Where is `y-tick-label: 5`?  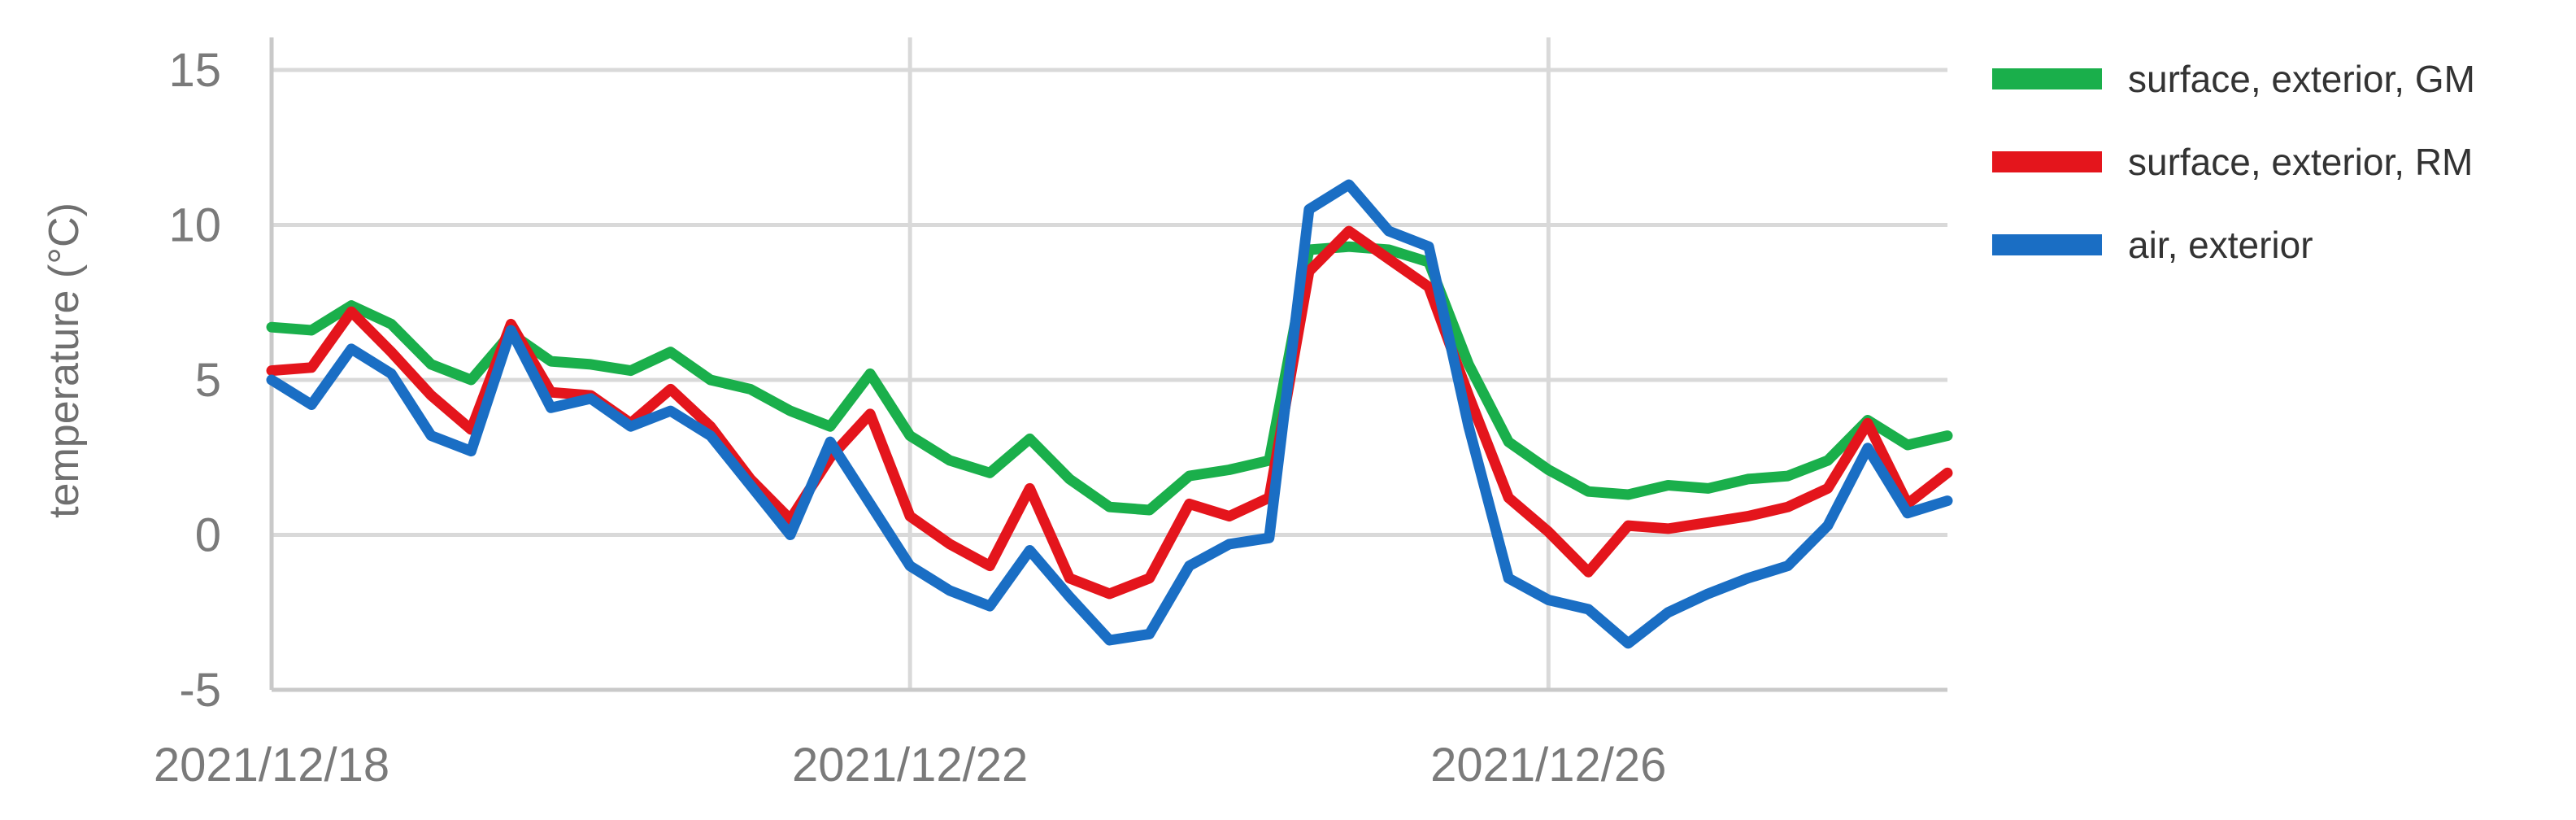 y-tick-label: 5 is located at coordinates (208, 380).